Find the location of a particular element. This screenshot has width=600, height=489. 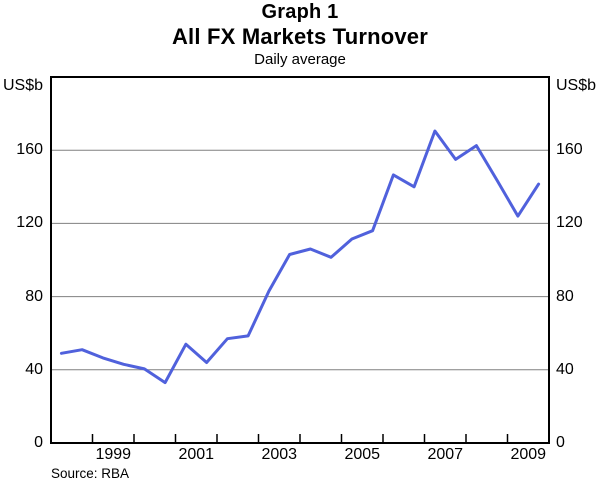

x-tick-label: 2003 is located at coordinates (279, 454).